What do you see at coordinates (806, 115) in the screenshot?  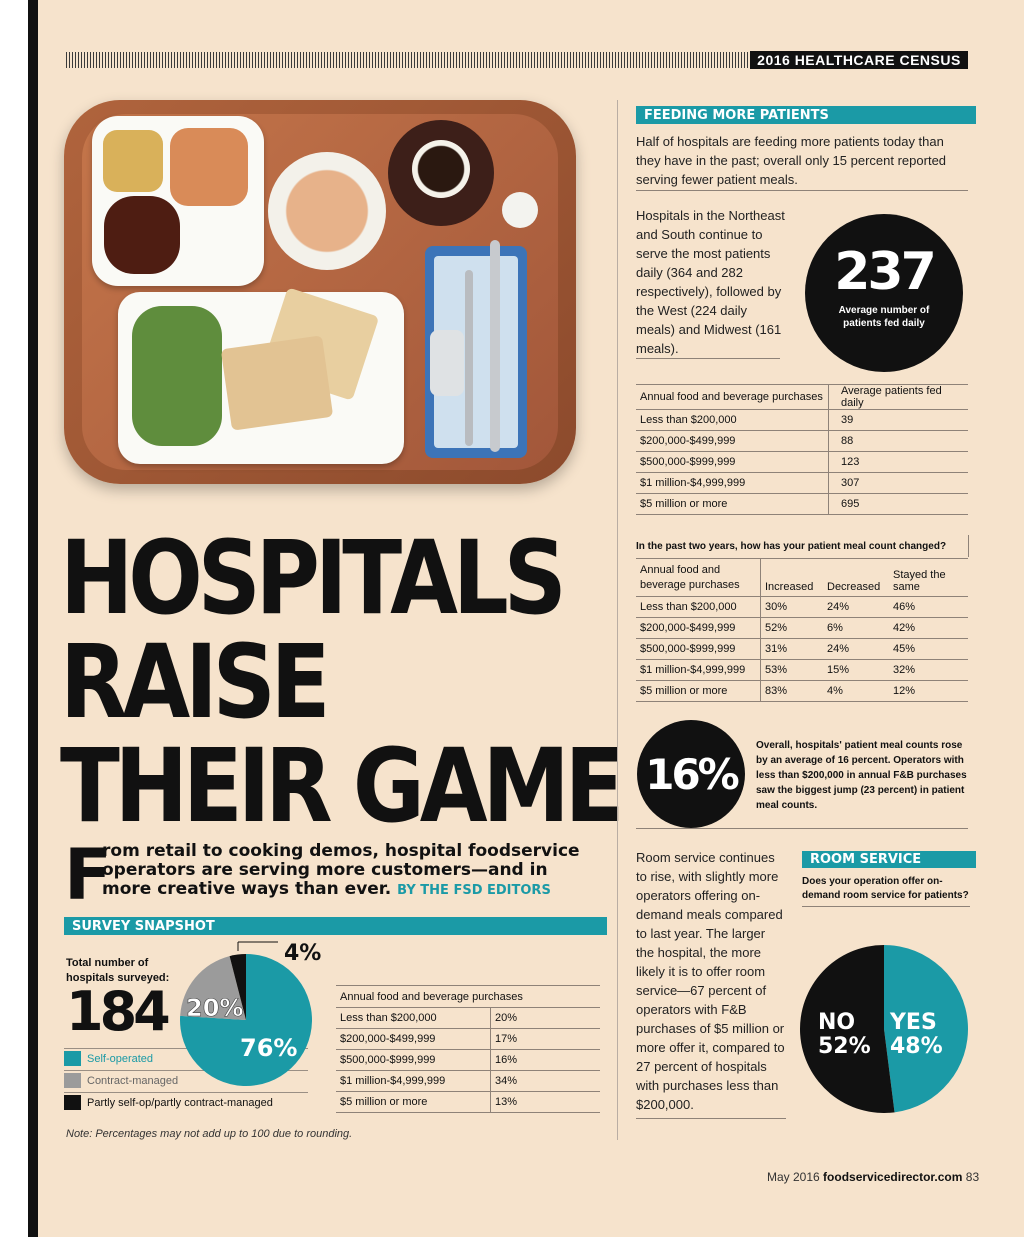 I see `feeding-title: FEEDING MORE PATIENTS` at bounding box center [806, 115].